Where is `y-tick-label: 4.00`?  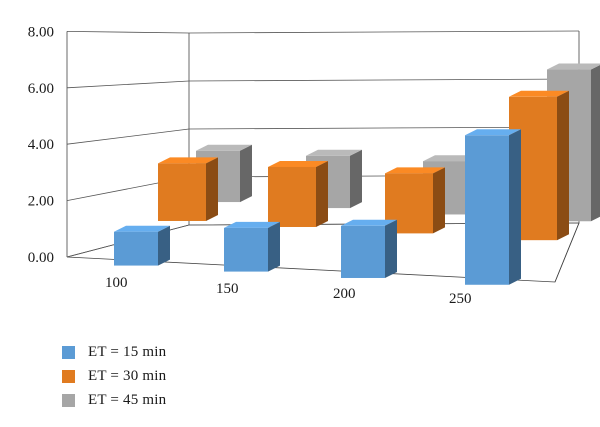
y-tick-label: 4.00 is located at coordinates (41, 145).